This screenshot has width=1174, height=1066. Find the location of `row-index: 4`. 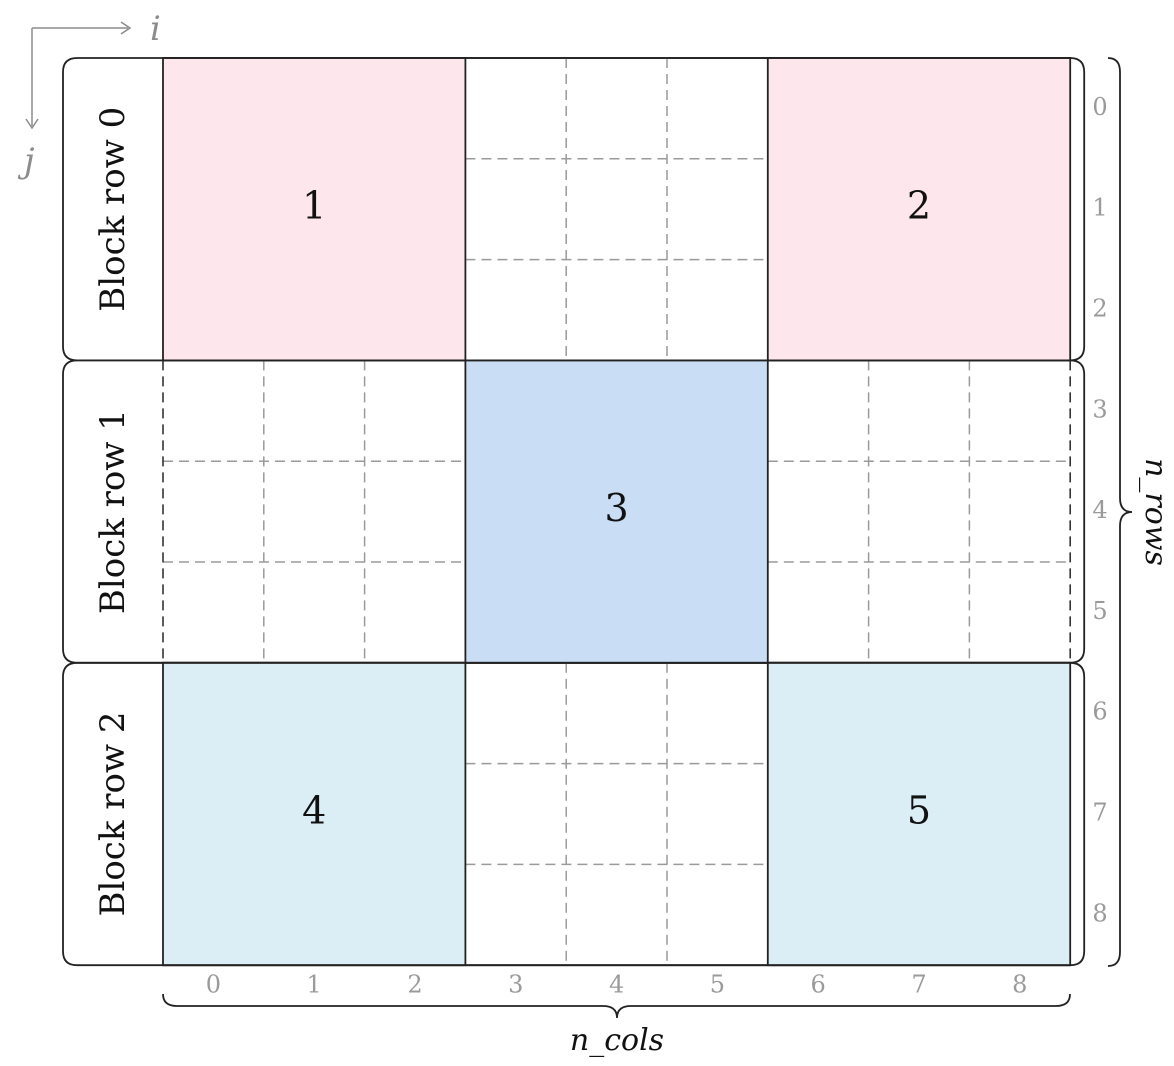

row-index: 4 is located at coordinates (1099, 510).